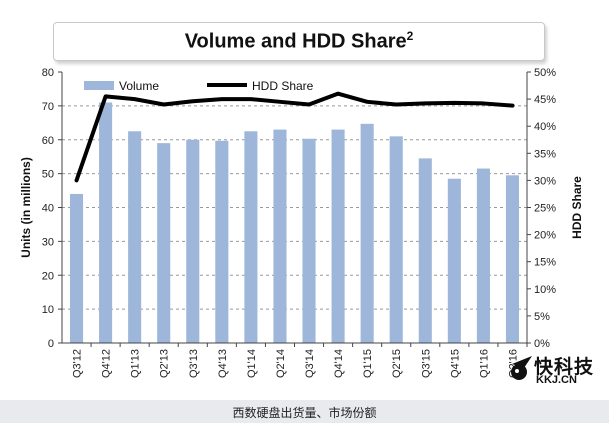  Describe the element at coordinates (521, 368) in the screenshot. I see `comet-logo-icon` at that location.